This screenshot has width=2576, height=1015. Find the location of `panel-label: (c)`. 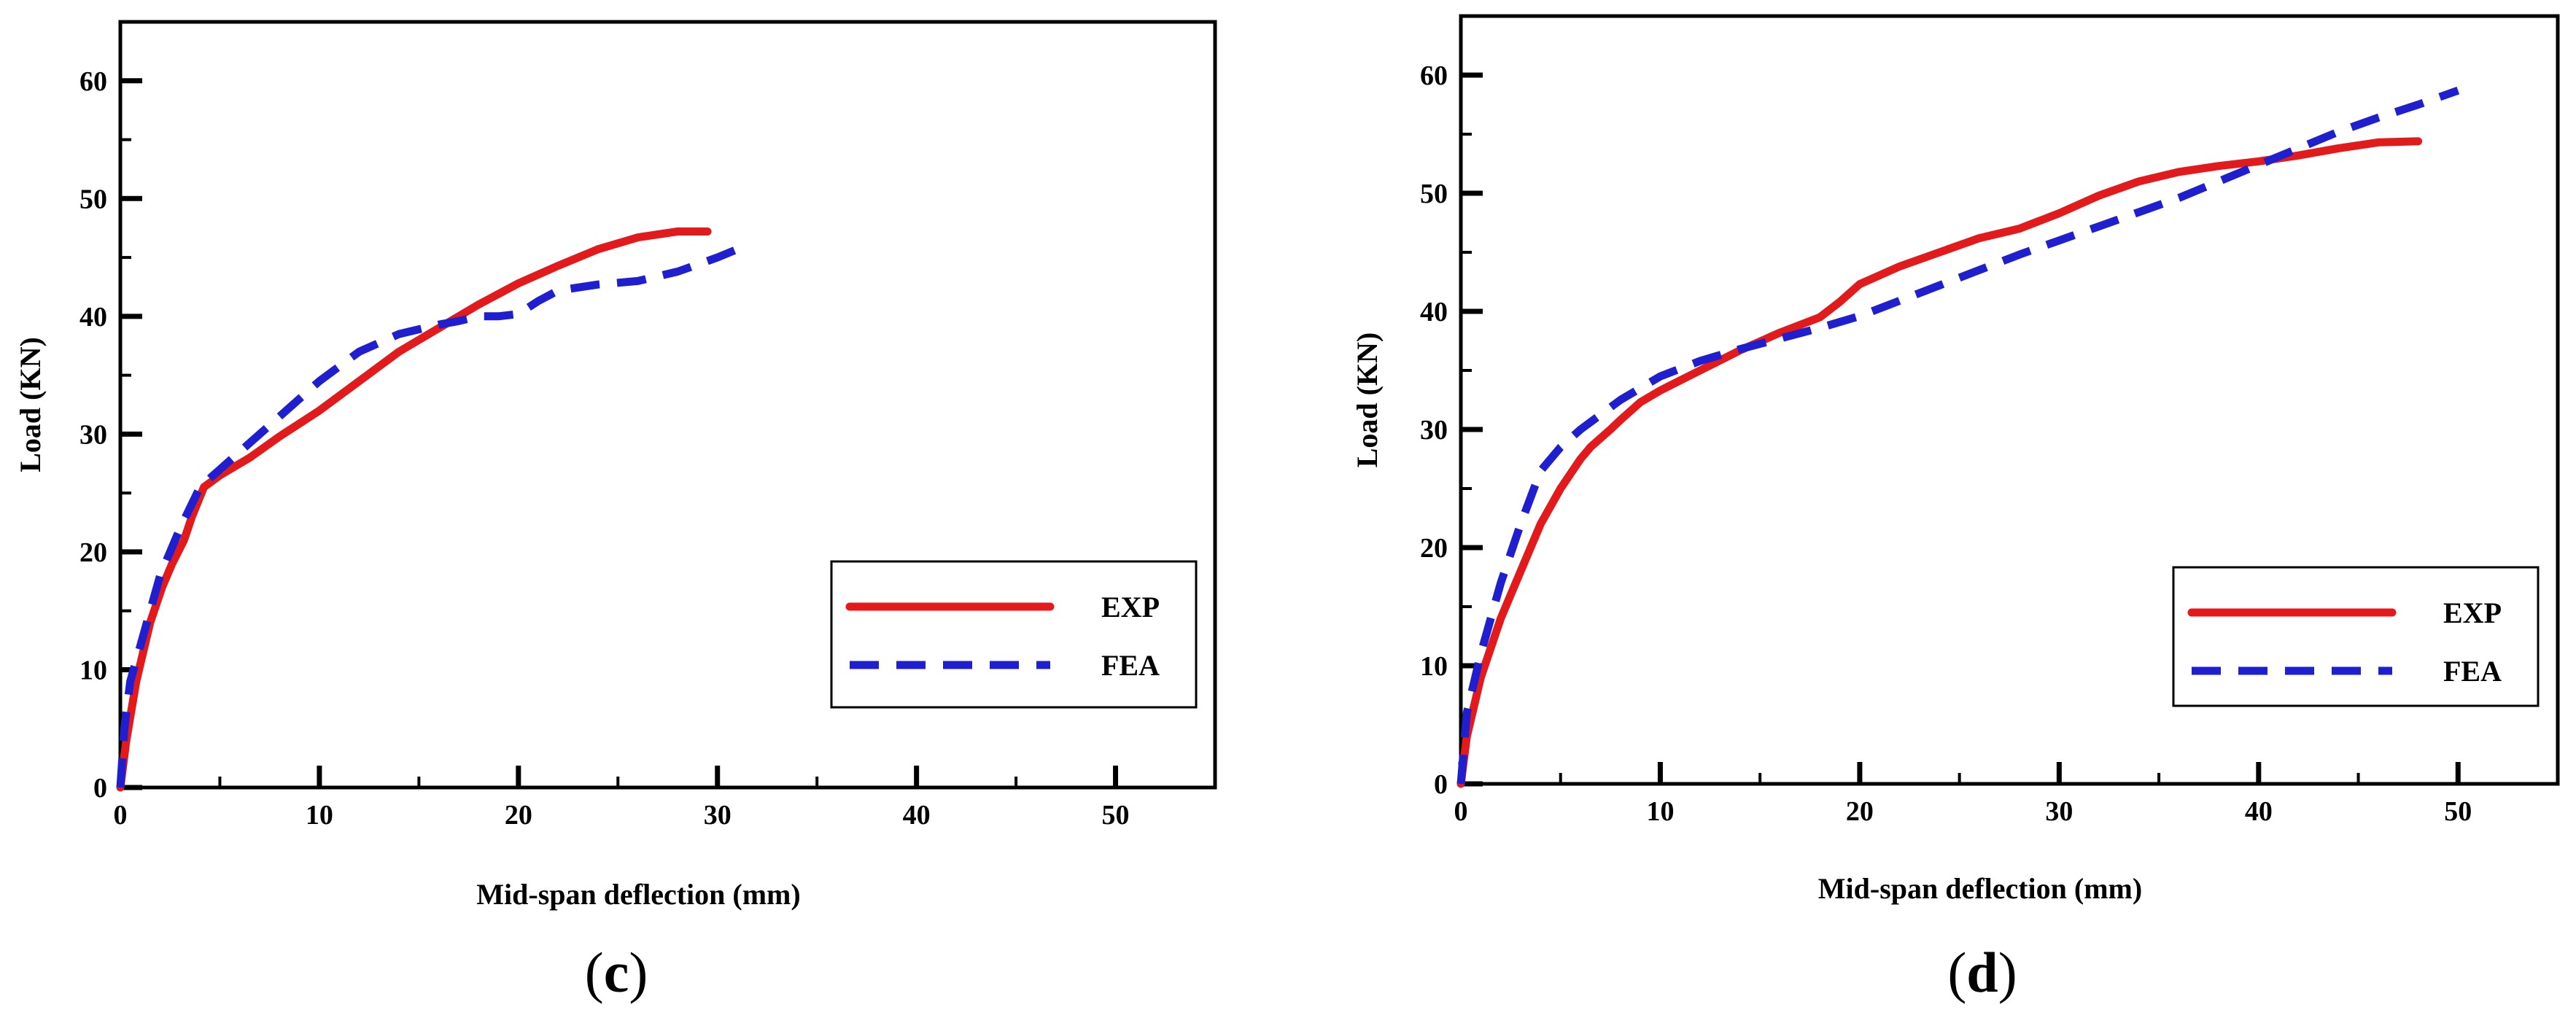

panel-label: (c) is located at coordinates (617, 972).